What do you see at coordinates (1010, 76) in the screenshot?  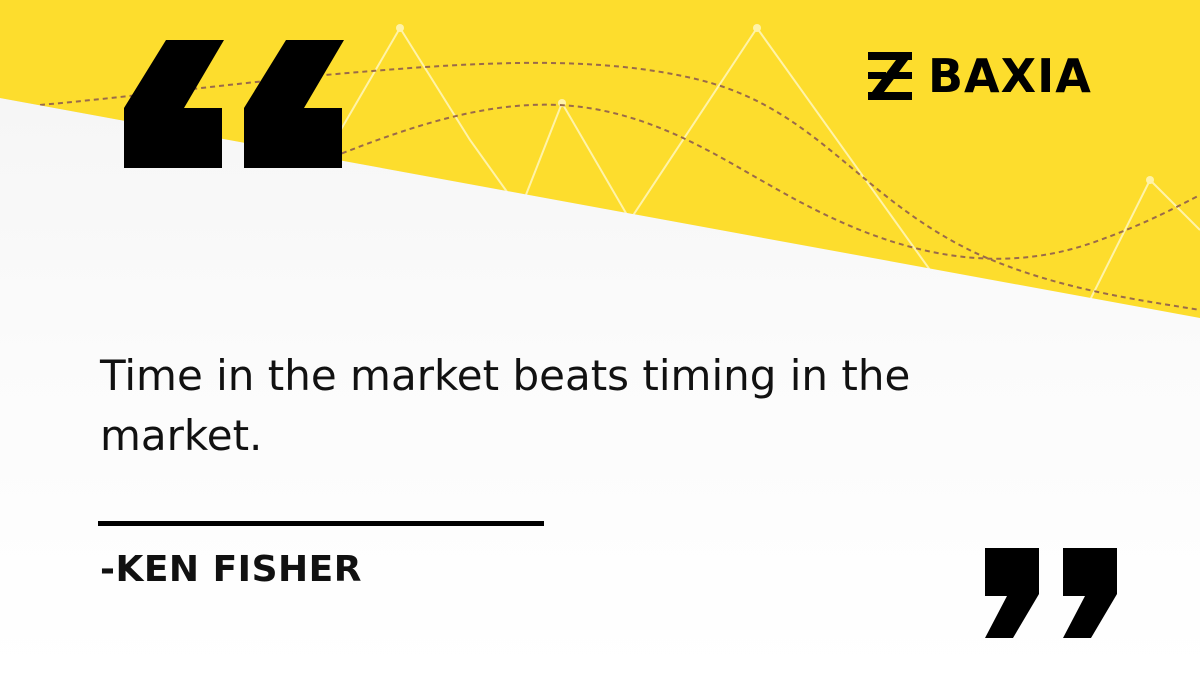 I see `brand-name: BAXIA` at bounding box center [1010, 76].